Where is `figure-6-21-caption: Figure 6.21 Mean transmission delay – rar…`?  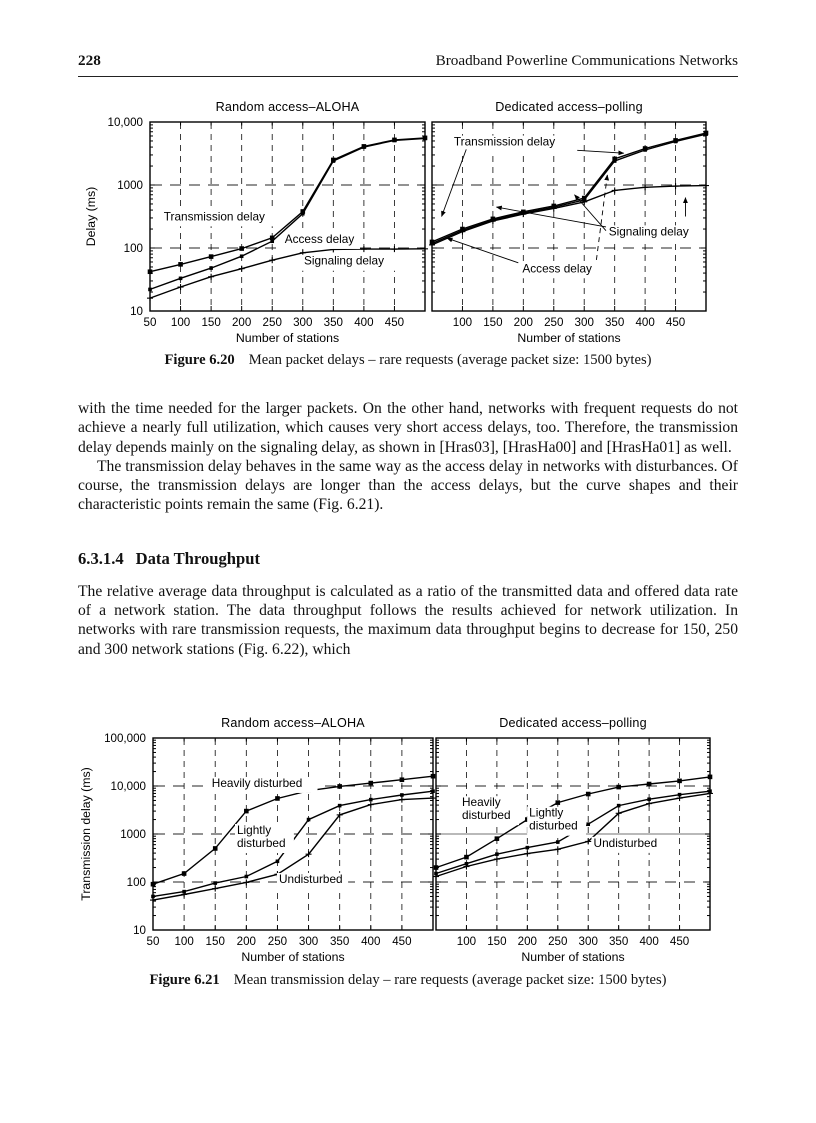
figure-6-21-caption: Figure 6.21 Mean transmission delay – rar… is located at coordinates (408, 980).